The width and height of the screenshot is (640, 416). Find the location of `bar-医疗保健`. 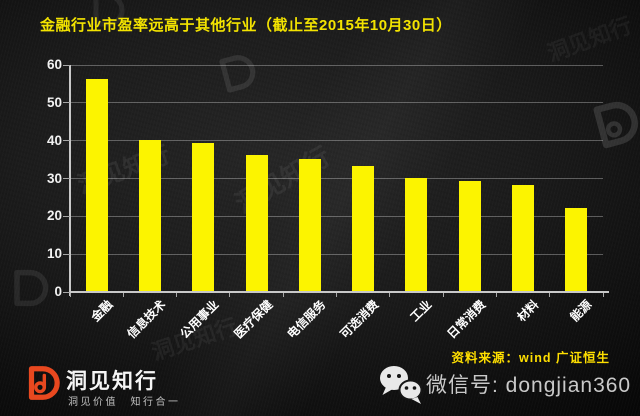

bar-医疗保健 is located at coordinates (256, 222).